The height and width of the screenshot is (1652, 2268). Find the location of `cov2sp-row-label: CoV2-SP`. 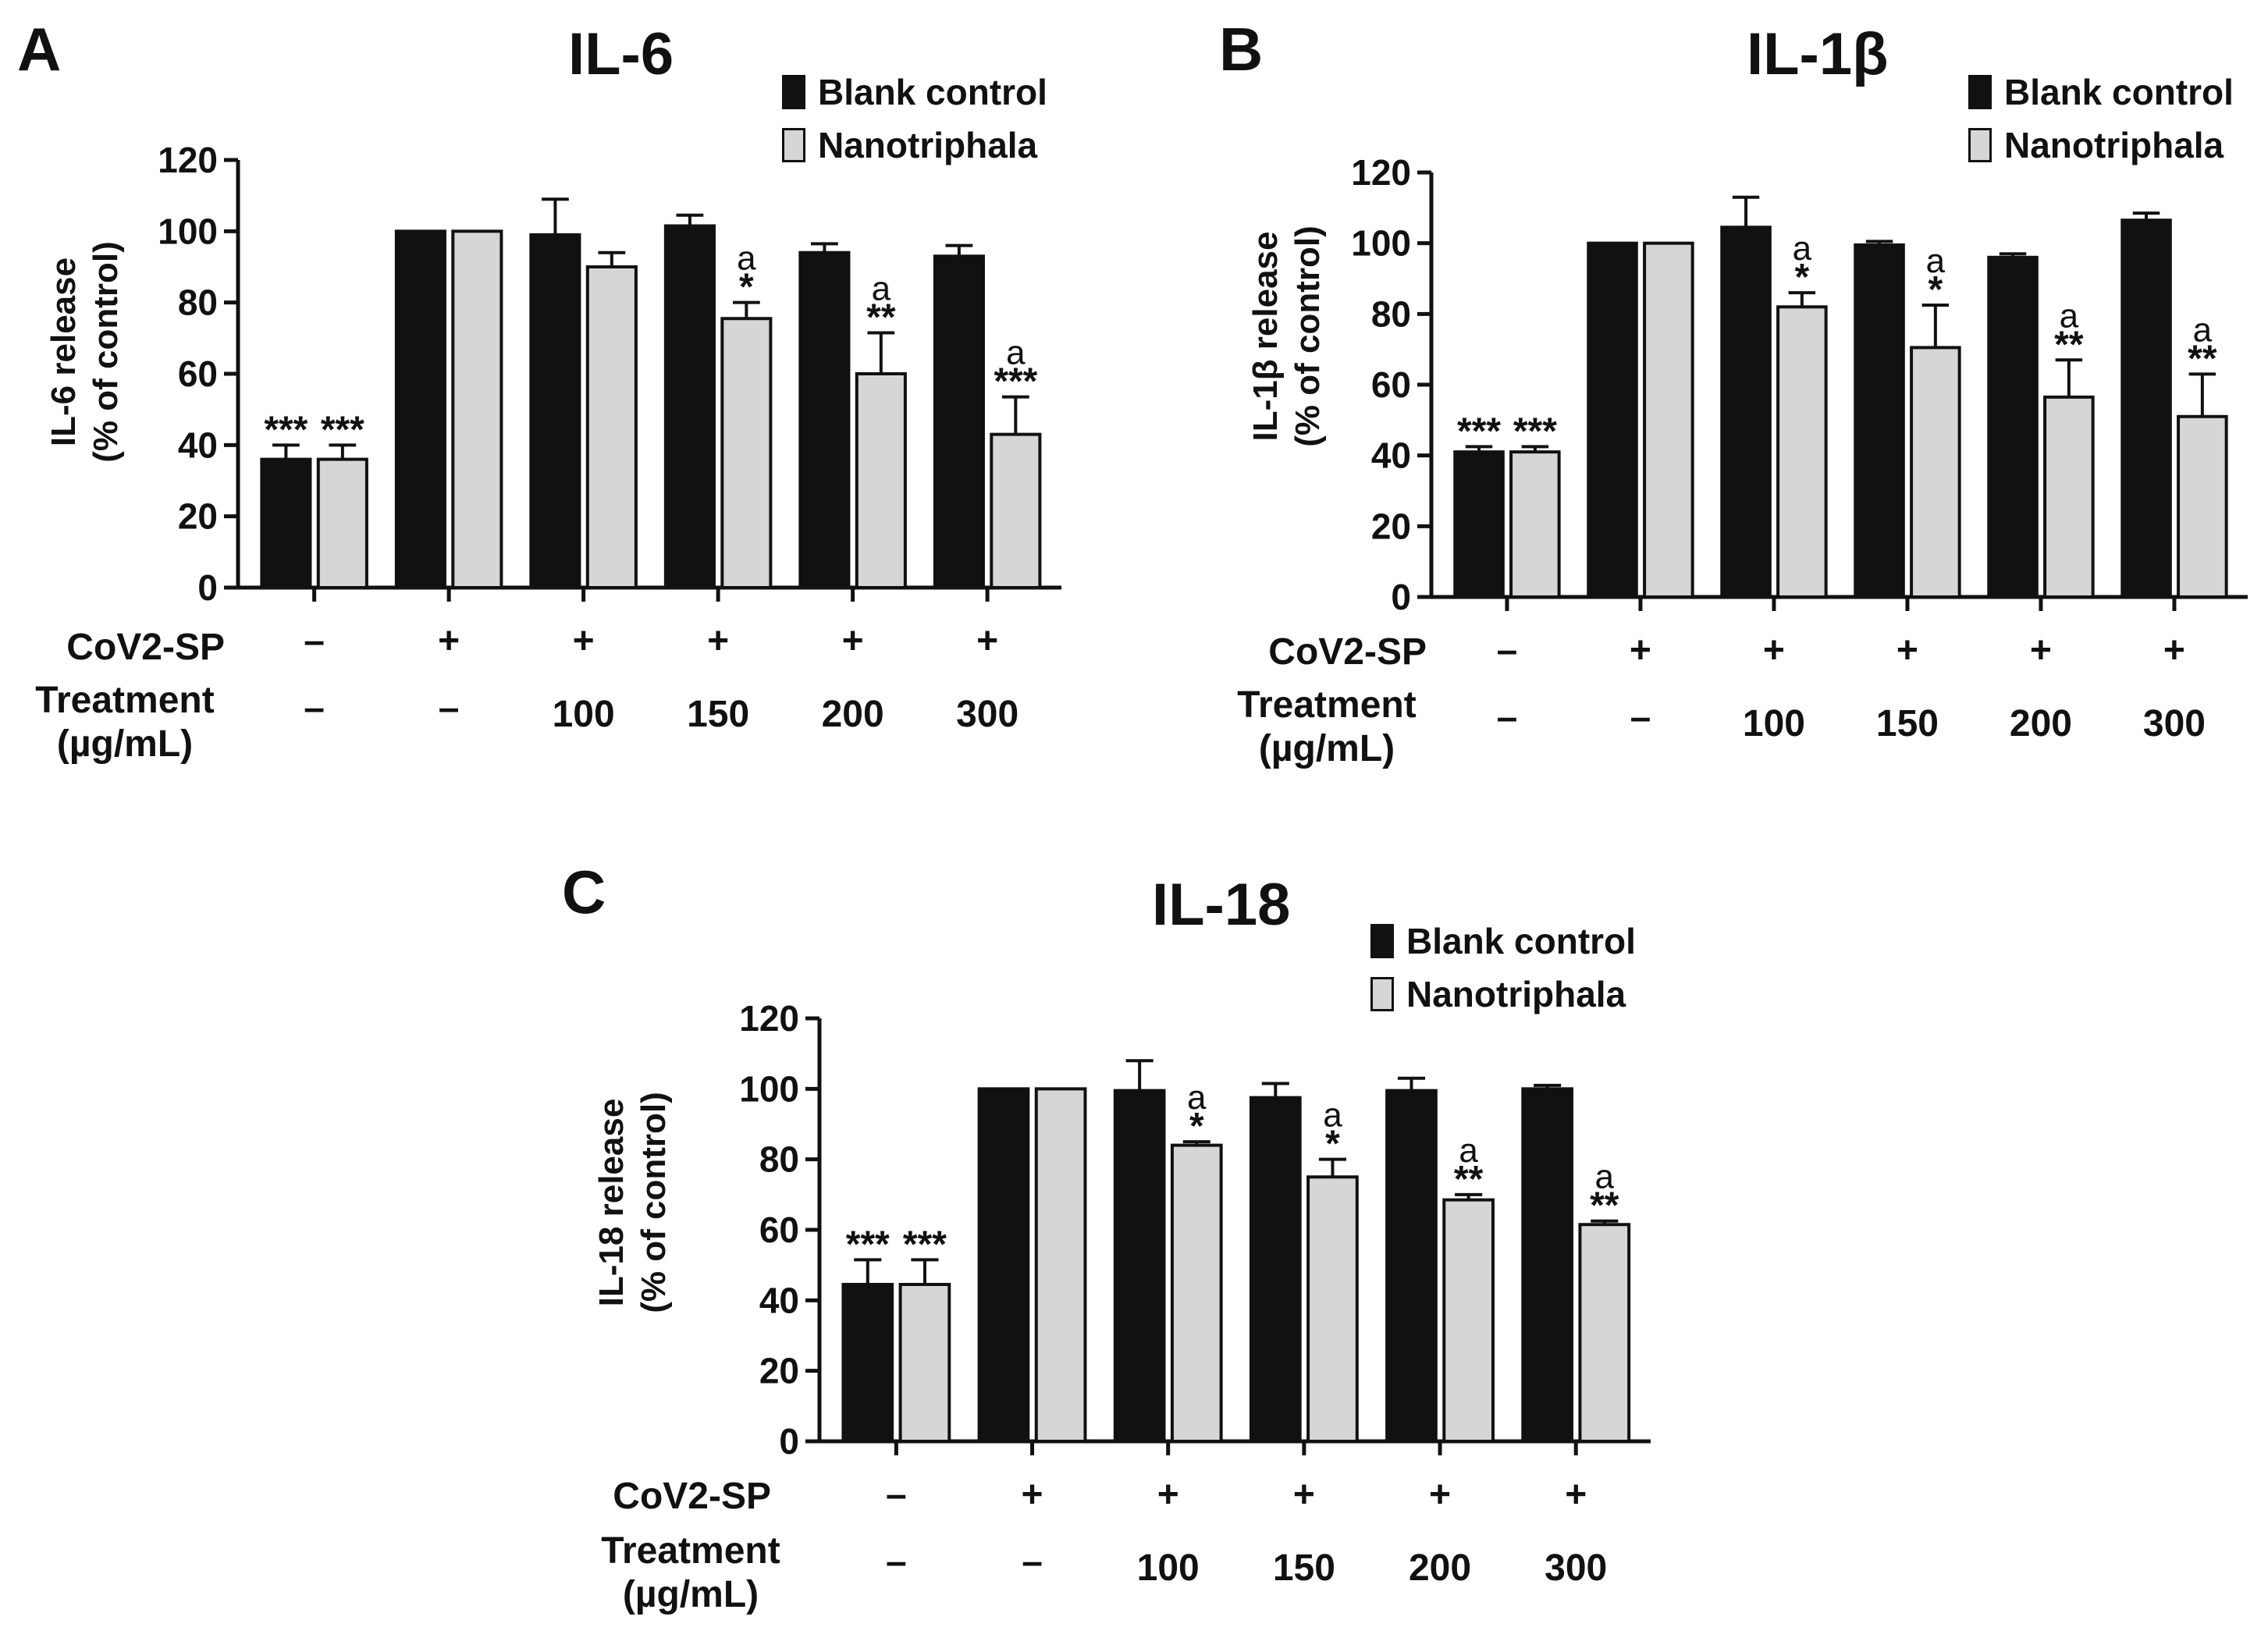

cov2sp-row-label: CoV2-SP is located at coordinates (1347, 652).